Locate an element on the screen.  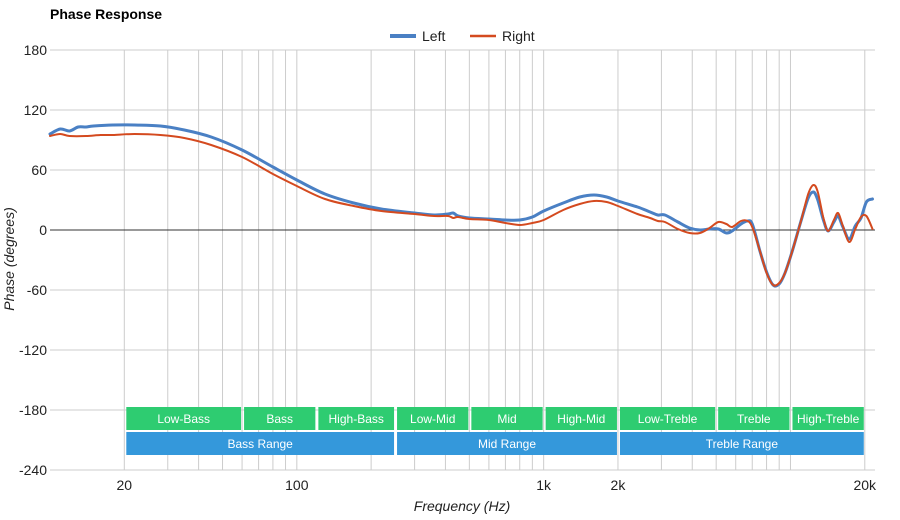
band-label: High-Bass is located at coordinates (356, 419).